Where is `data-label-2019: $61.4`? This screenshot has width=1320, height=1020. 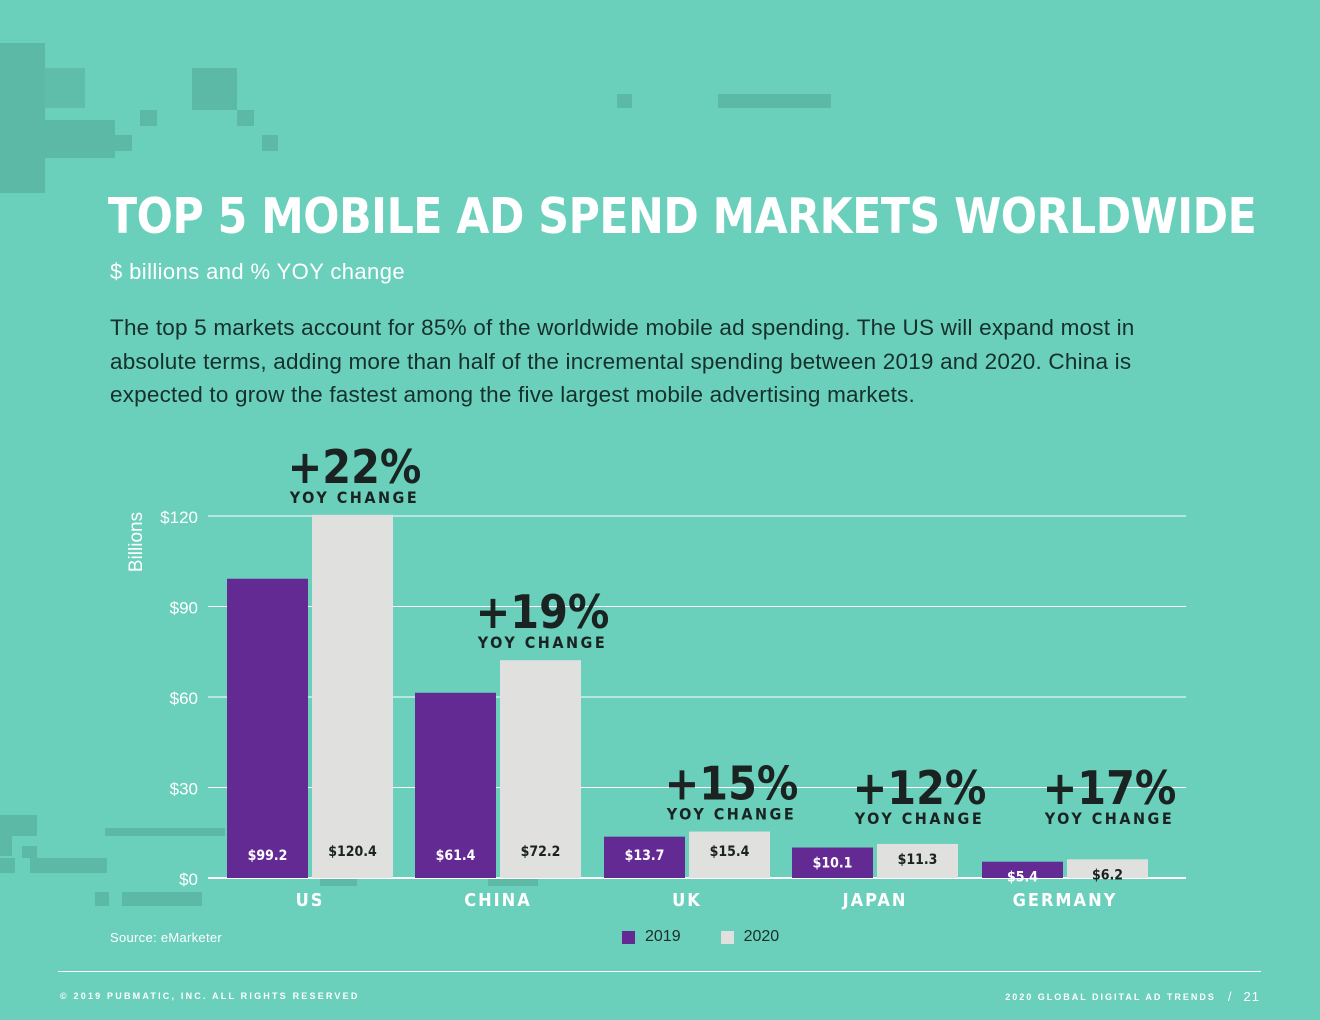 data-label-2019: $61.4 is located at coordinates (456, 856).